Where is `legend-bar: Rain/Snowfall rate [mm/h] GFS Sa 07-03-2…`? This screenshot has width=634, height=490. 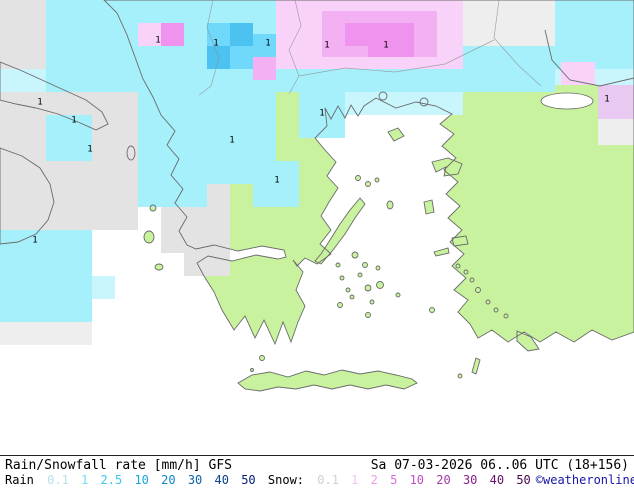
legend-bar: Rain/Snowfall rate [mm/h] GFS Sa 07-03-2… is located at coordinates (317, 472).